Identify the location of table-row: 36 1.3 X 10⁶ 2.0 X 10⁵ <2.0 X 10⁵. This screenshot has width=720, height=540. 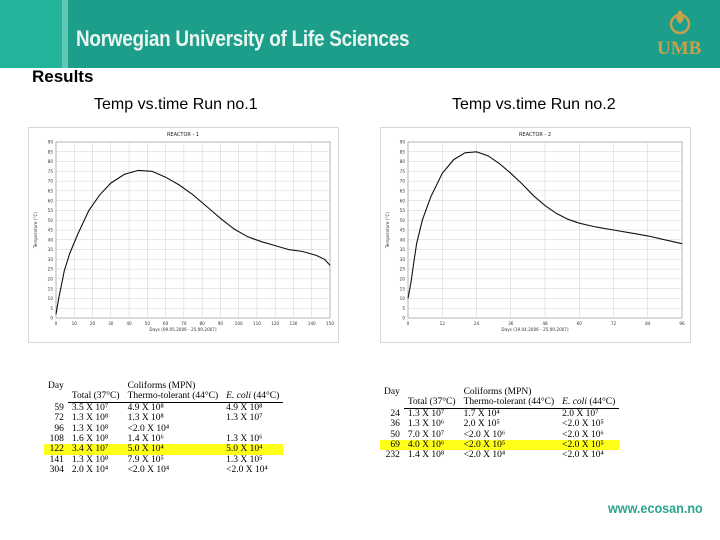
(503, 424).